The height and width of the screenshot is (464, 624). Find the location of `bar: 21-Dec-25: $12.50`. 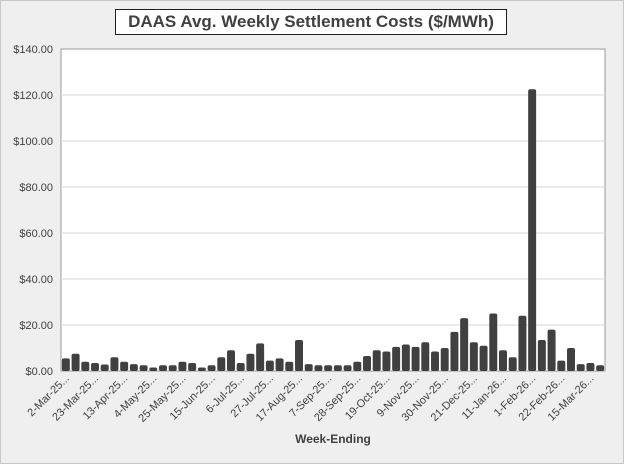

bar: 21-Dec-25: $12.50 is located at coordinates (473, 356).